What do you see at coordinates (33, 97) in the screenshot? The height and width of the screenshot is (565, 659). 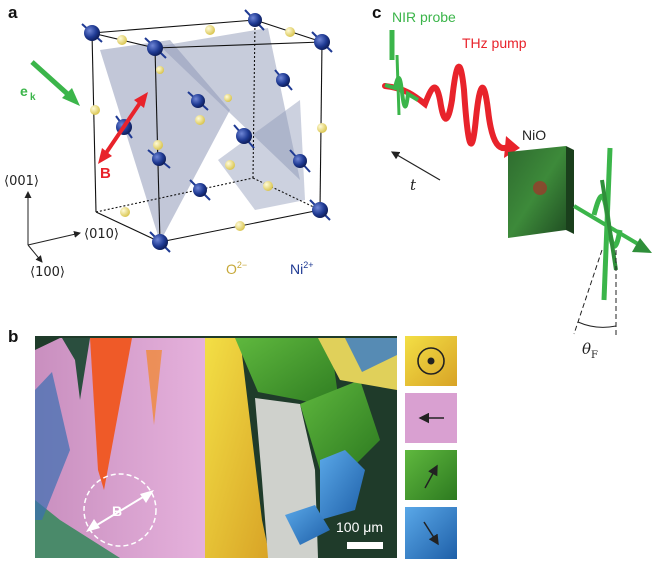 I see `ek-subscript: k` at bounding box center [33, 97].